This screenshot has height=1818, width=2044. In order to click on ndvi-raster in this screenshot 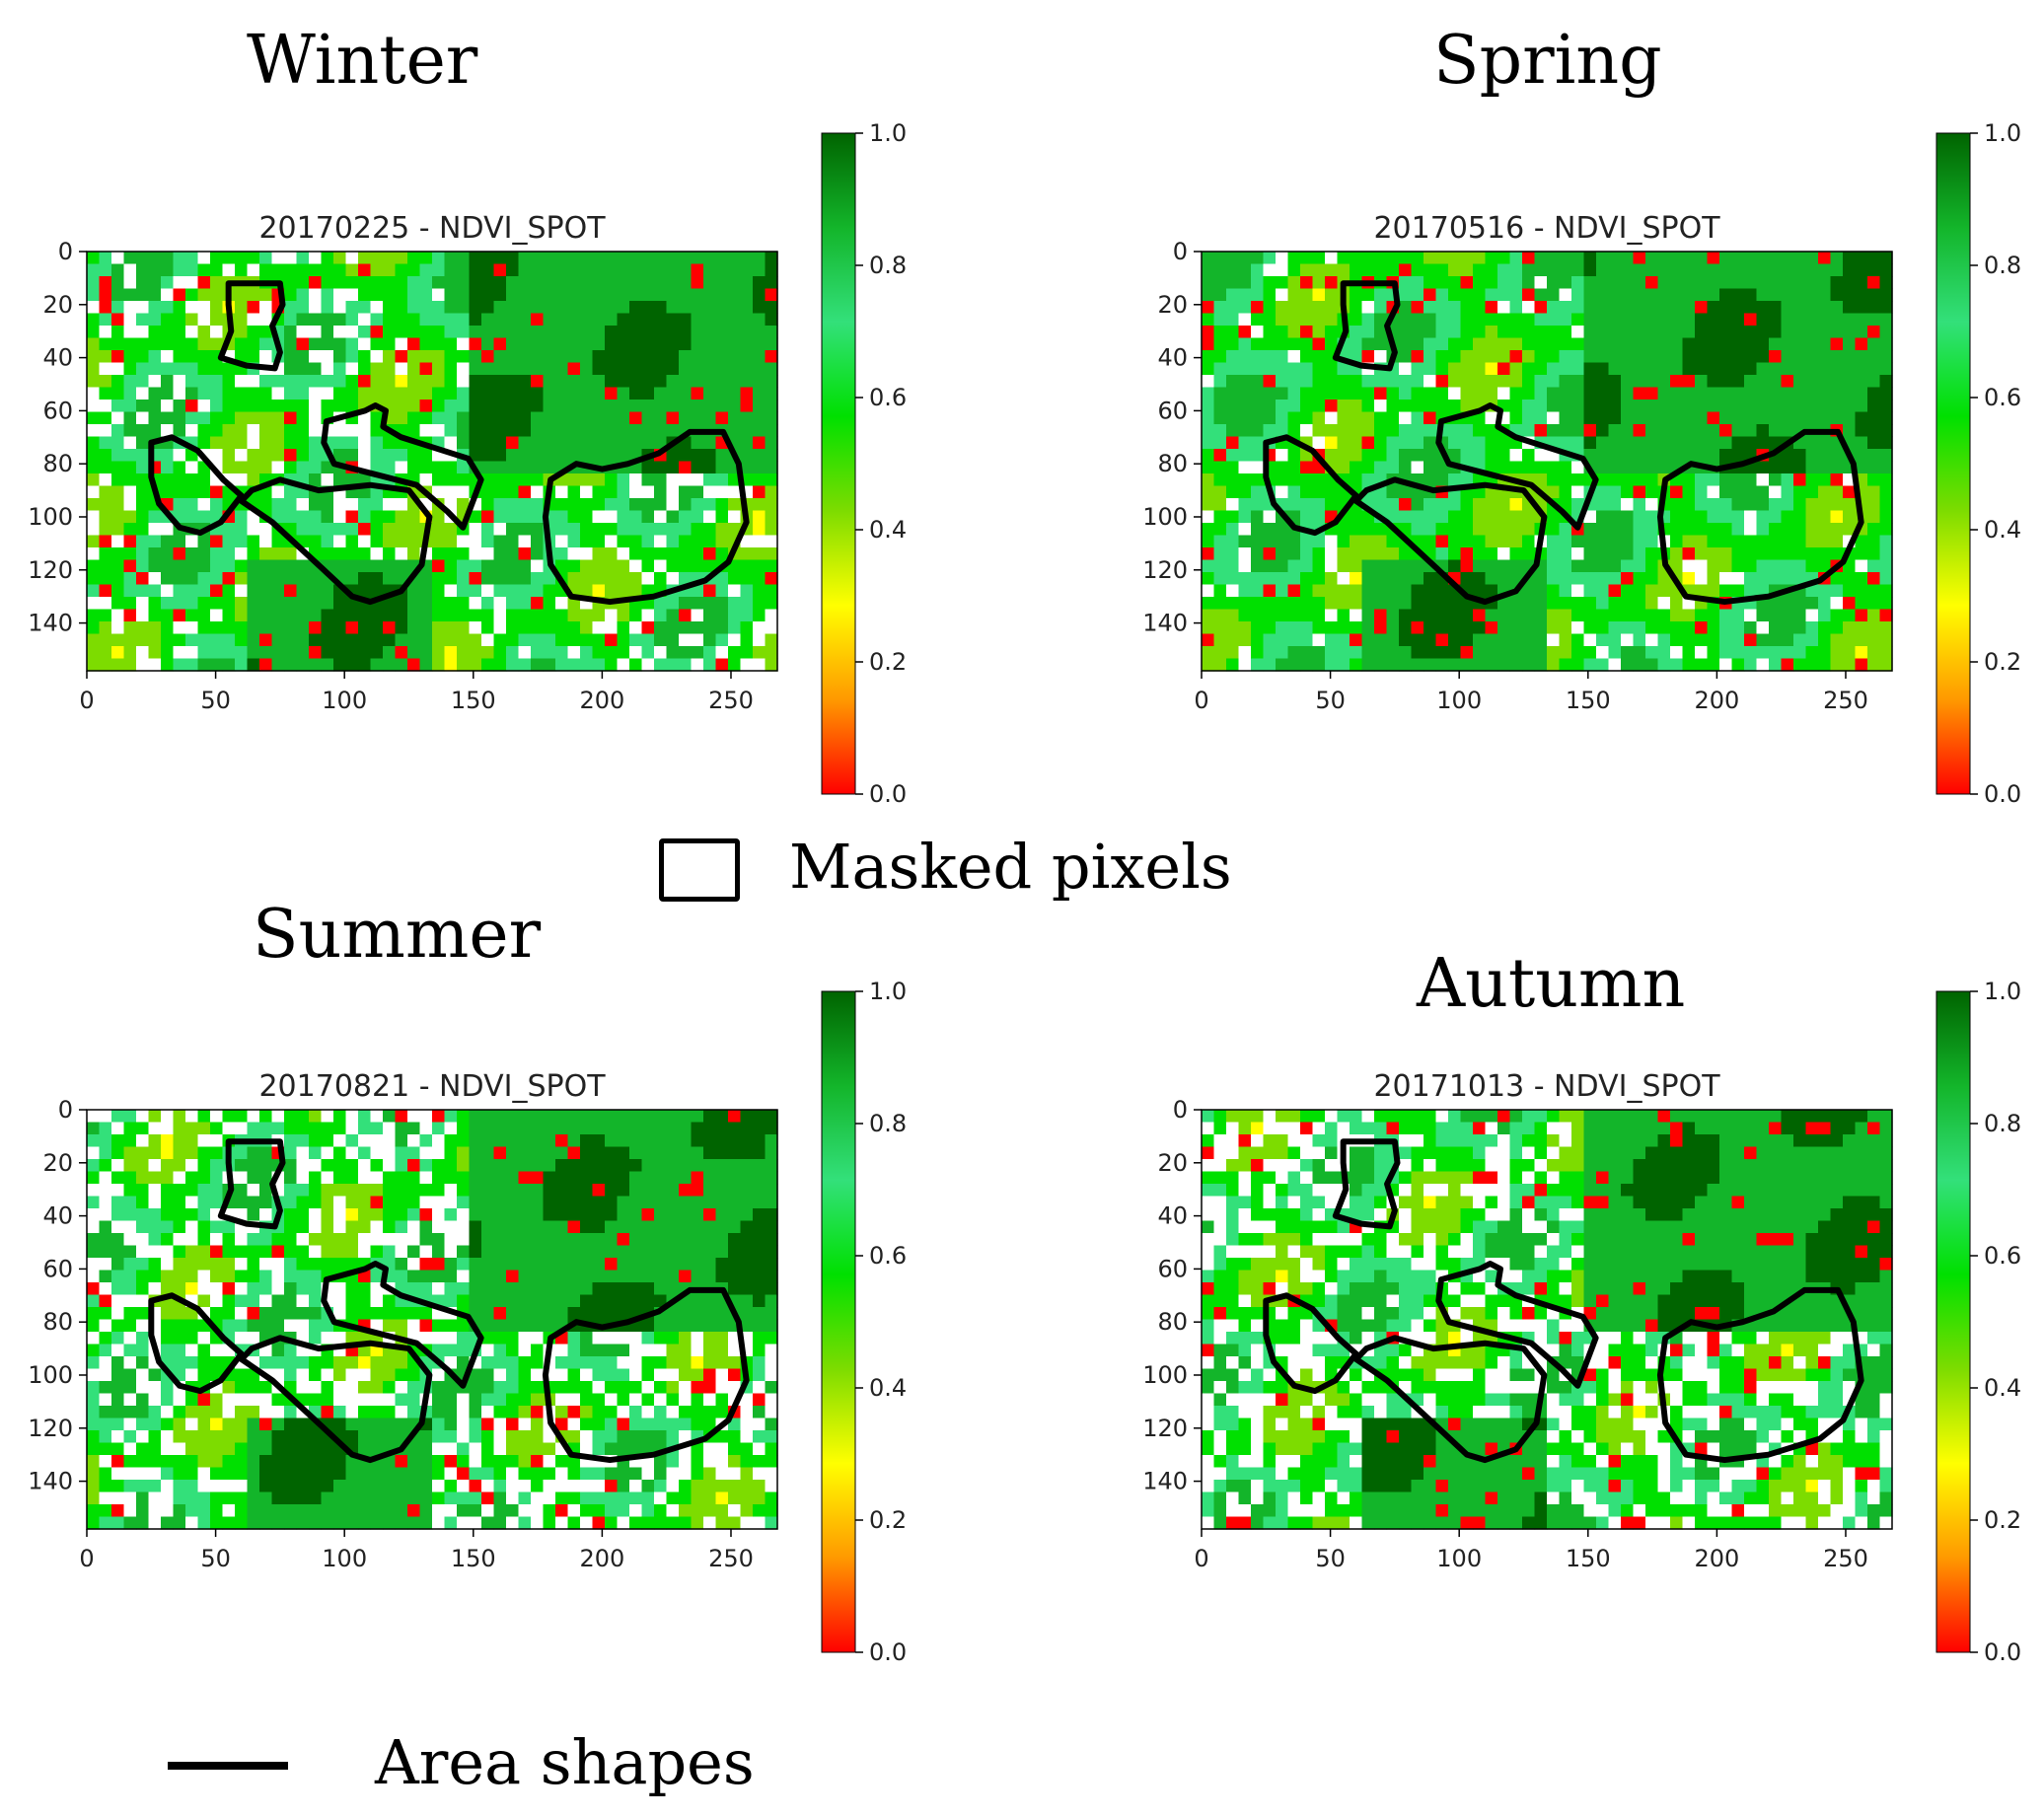, I will do `click(432, 462)`.